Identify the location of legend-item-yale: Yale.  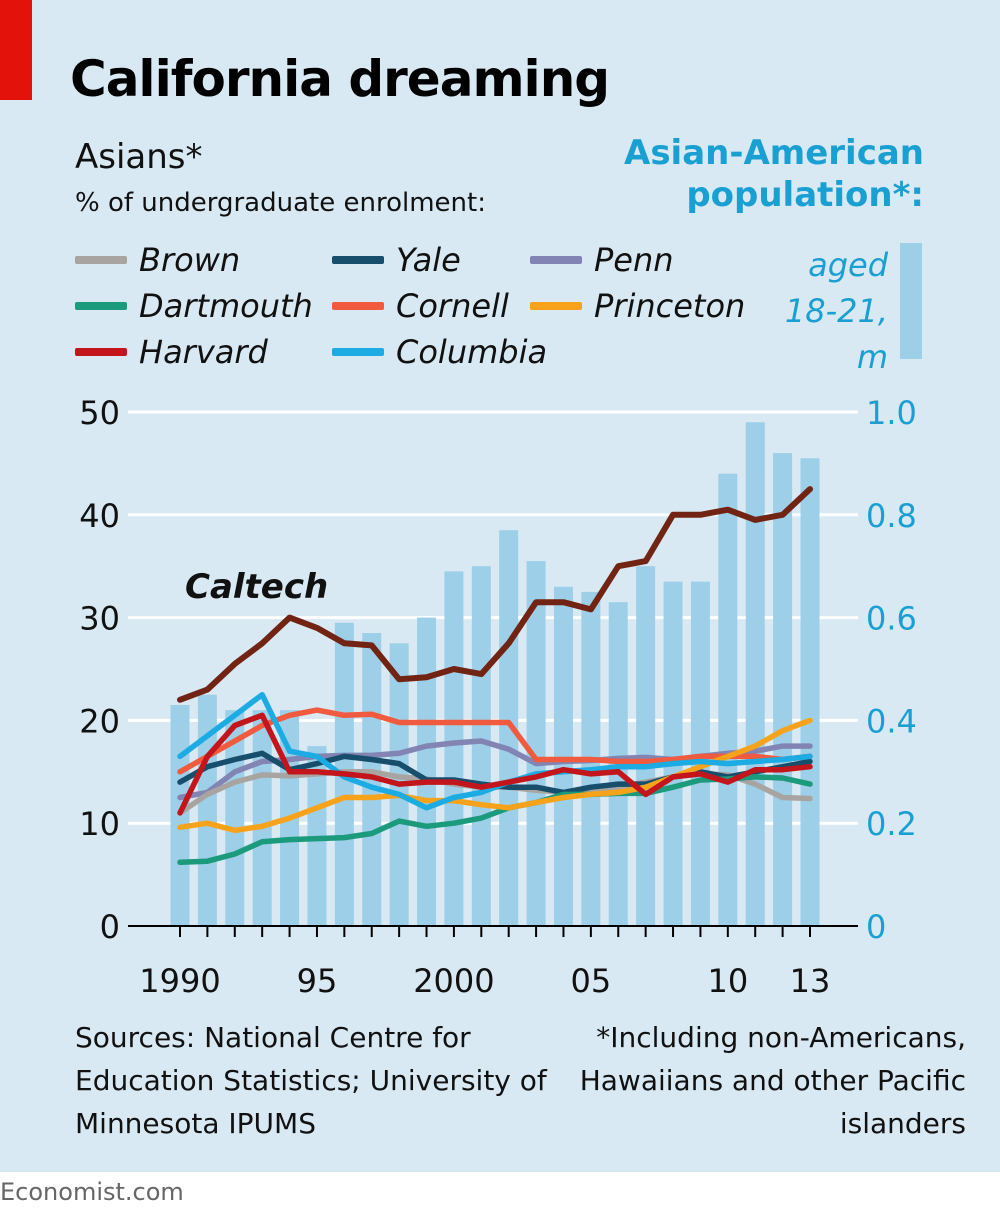
(396, 260).